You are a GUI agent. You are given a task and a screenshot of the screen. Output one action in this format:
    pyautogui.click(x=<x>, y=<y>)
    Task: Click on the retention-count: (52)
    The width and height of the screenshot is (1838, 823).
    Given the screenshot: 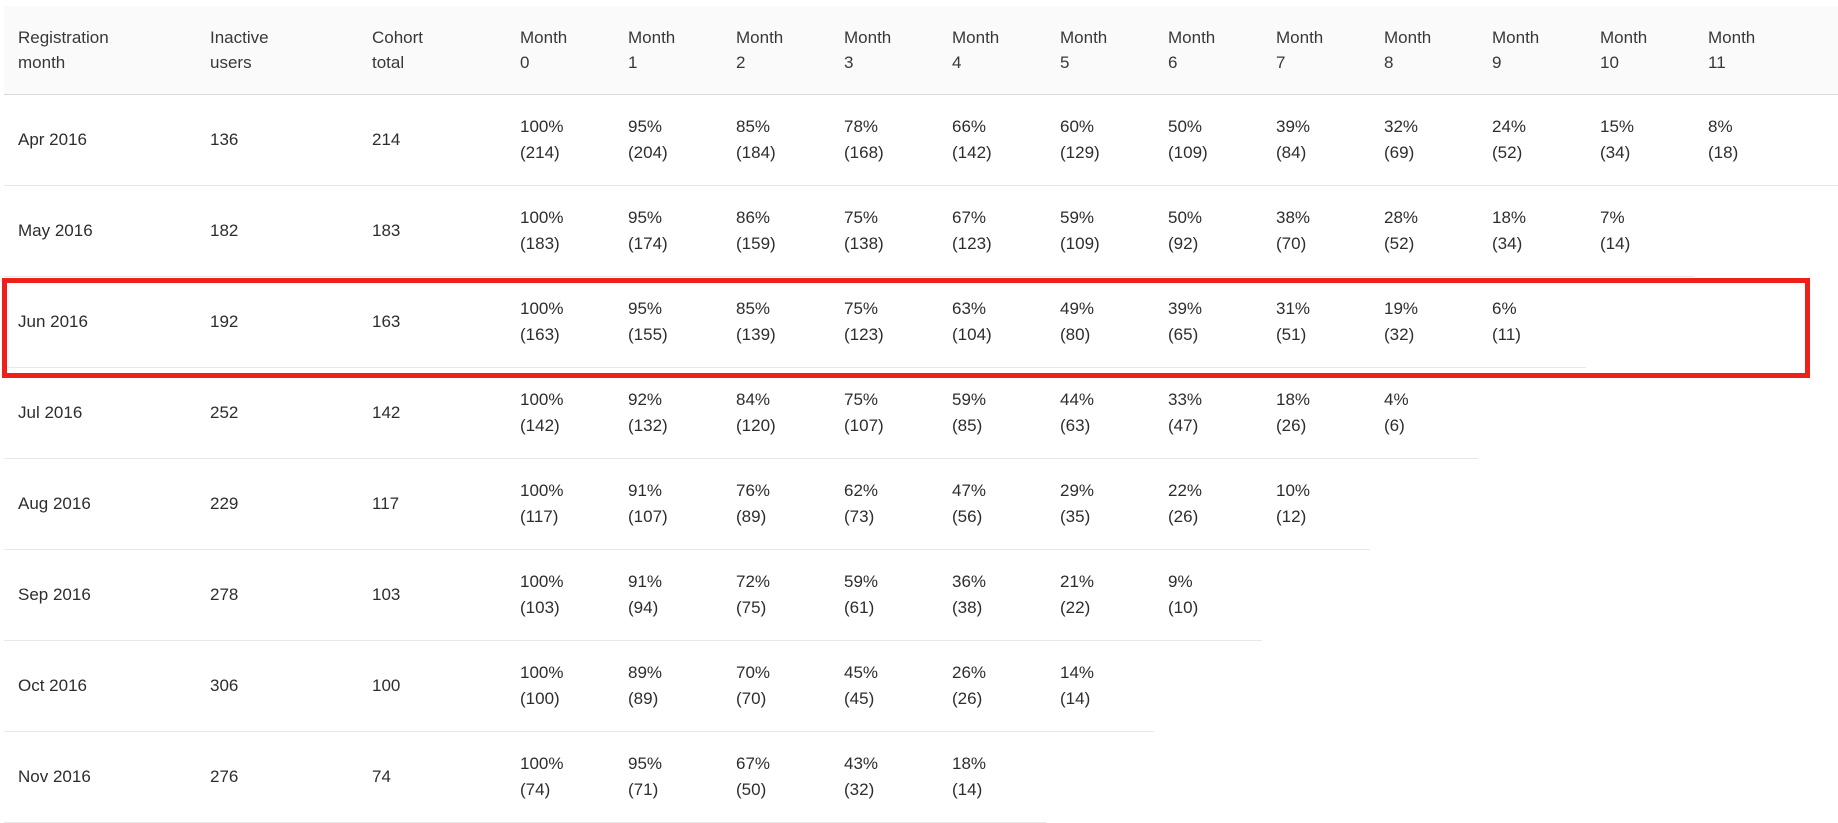 What is the action you would take?
    pyautogui.click(x=1399, y=243)
    